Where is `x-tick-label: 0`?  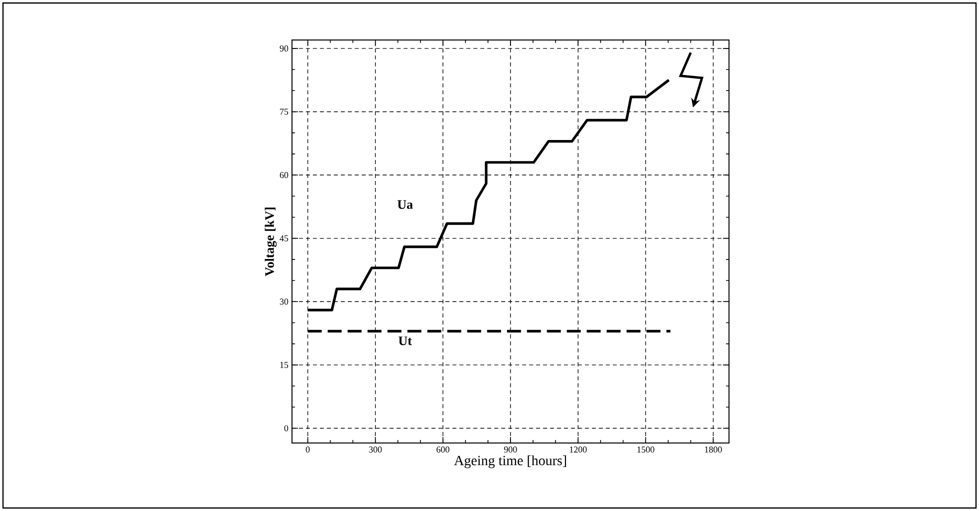 x-tick-label: 0 is located at coordinates (308, 449).